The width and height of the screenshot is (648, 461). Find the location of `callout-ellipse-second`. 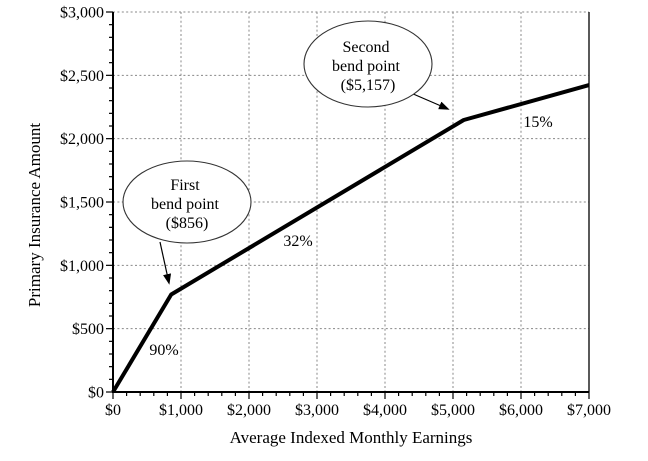

callout-ellipse-second is located at coordinates (368, 64).